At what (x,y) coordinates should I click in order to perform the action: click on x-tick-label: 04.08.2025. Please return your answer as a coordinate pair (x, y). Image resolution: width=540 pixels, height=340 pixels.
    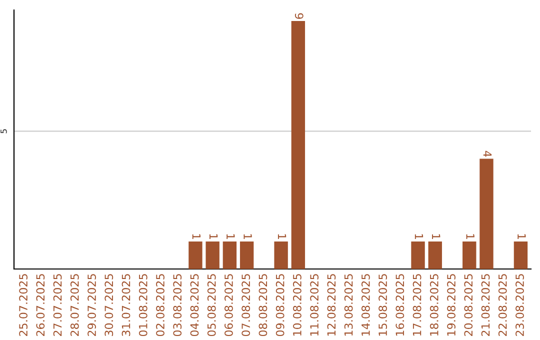
    Looking at the image, I should click on (194, 305).